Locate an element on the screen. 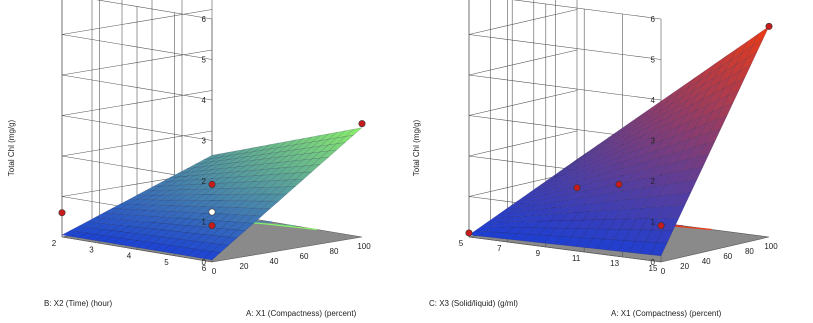 This screenshot has width=813, height=323. y-axis-title: B: X2 (Time) (hour) is located at coordinates (78, 303).